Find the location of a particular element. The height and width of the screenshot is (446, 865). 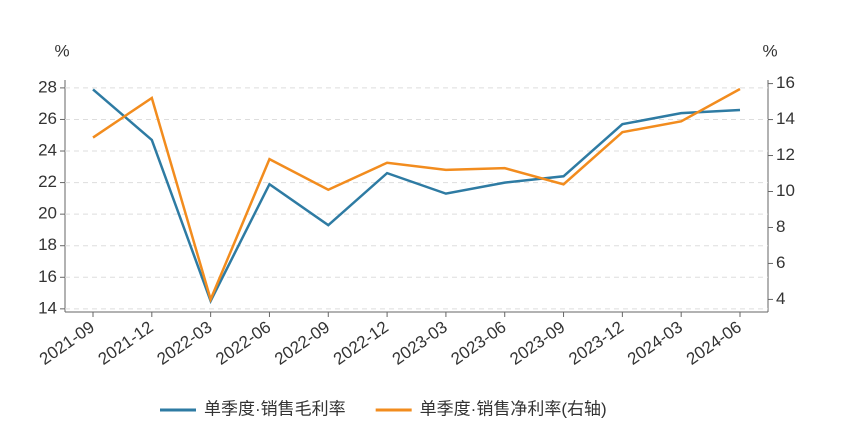

x-tick-label: 2024-06 is located at coordinates (714, 342).